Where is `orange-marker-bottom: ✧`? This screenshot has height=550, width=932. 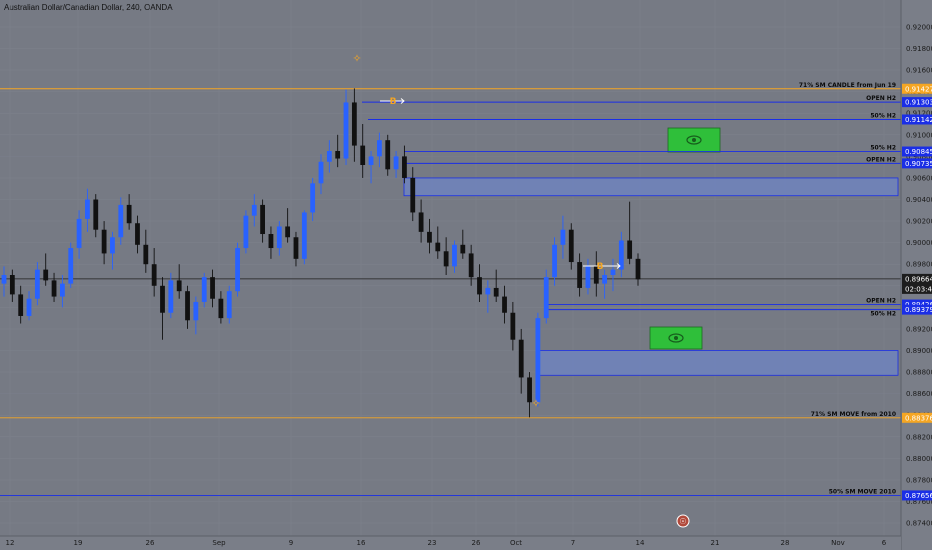 orange-marker-bottom: ✧ is located at coordinates (535, 403).